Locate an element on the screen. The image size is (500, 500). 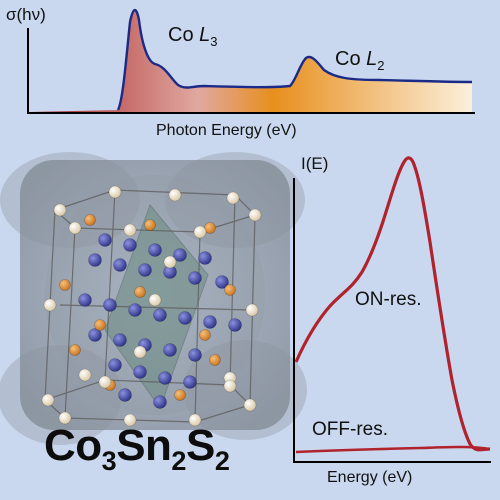
absorption-x-label: Photon Energy (eV) is located at coordinates (226, 130).